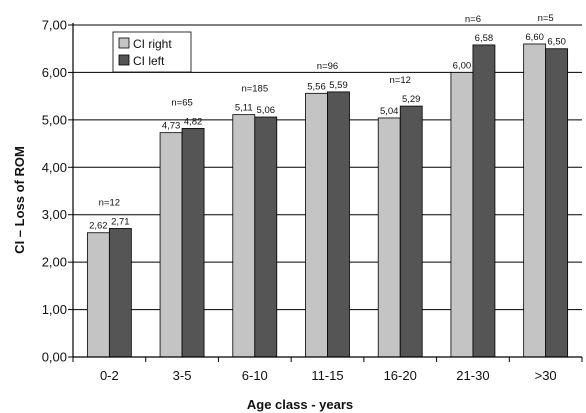  What do you see at coordinates (254, 89) in the screenshot?
I see `n-label: n=185` at bounding box center [254, 89].